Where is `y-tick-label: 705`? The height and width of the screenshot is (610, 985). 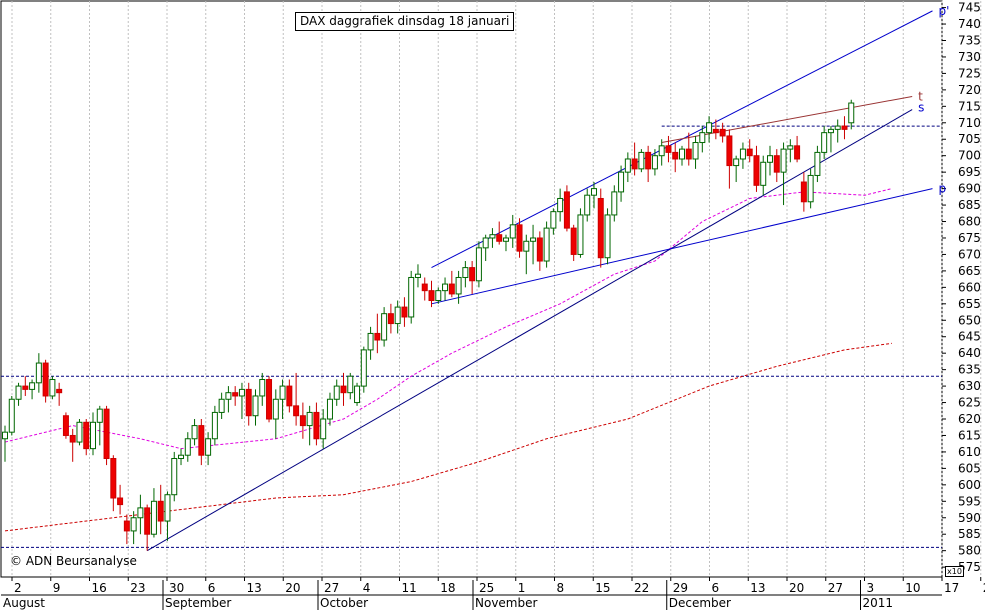
y-tick-label: 705 is located at coordinates (969, 139).